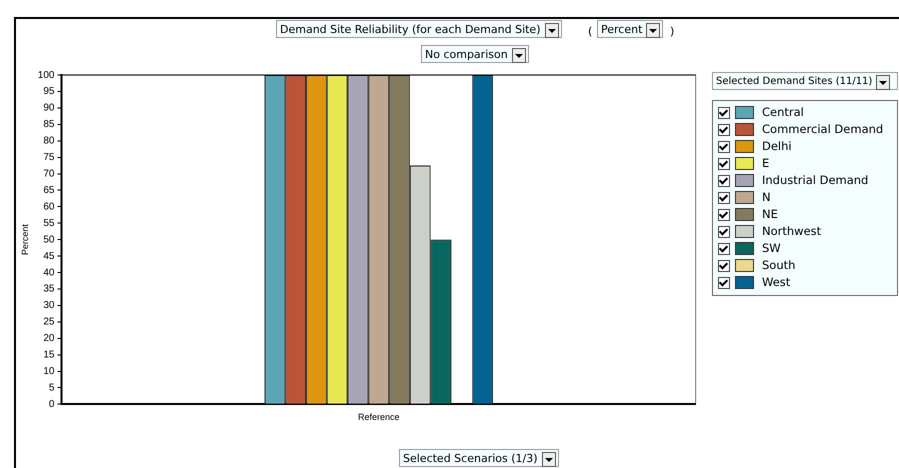 This screenshot has width=899, height=468. What do you see at coordinates (621, 29) in the screenshot?
I see `text: Percent` at bounding box center [621, 29].